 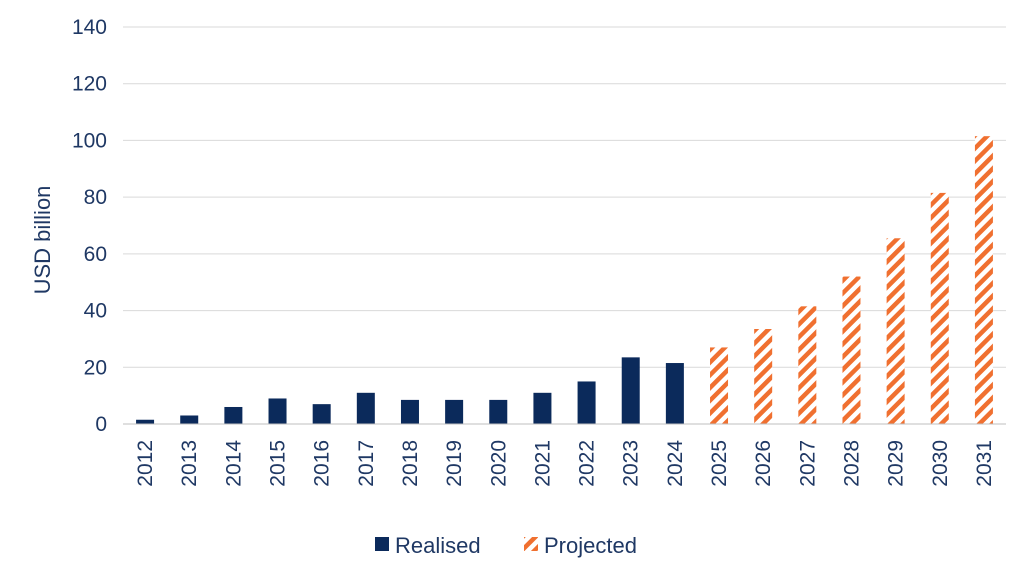 I want to click on x-tick-label: 2012, so click(x=145, y=463).